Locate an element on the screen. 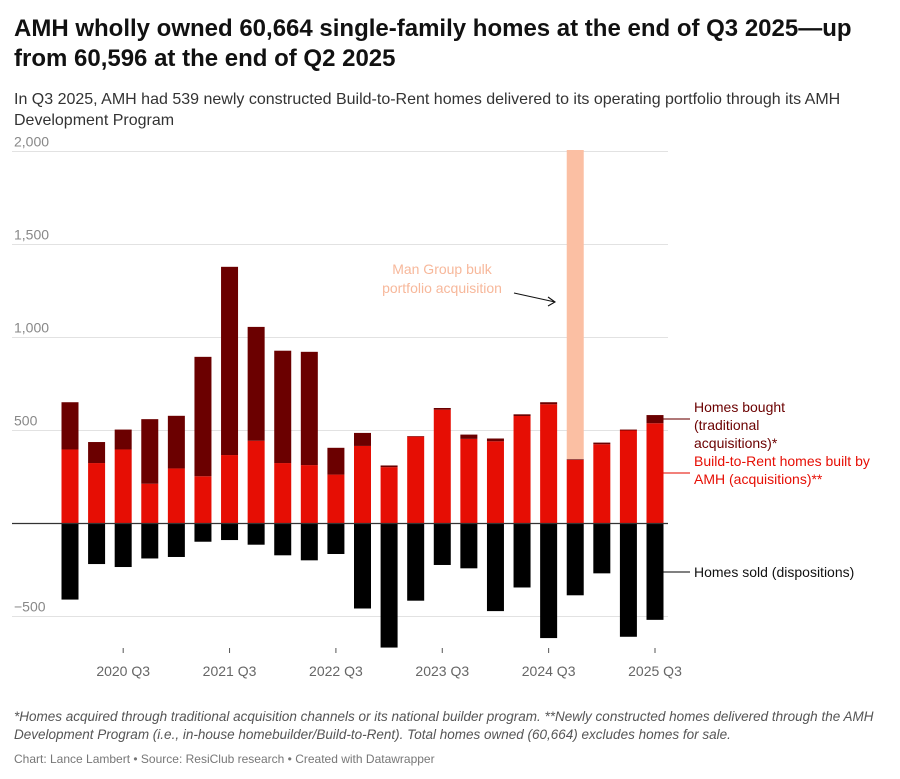  x-tick-label: 2024 Q3 is located at coordinates (549, 671).